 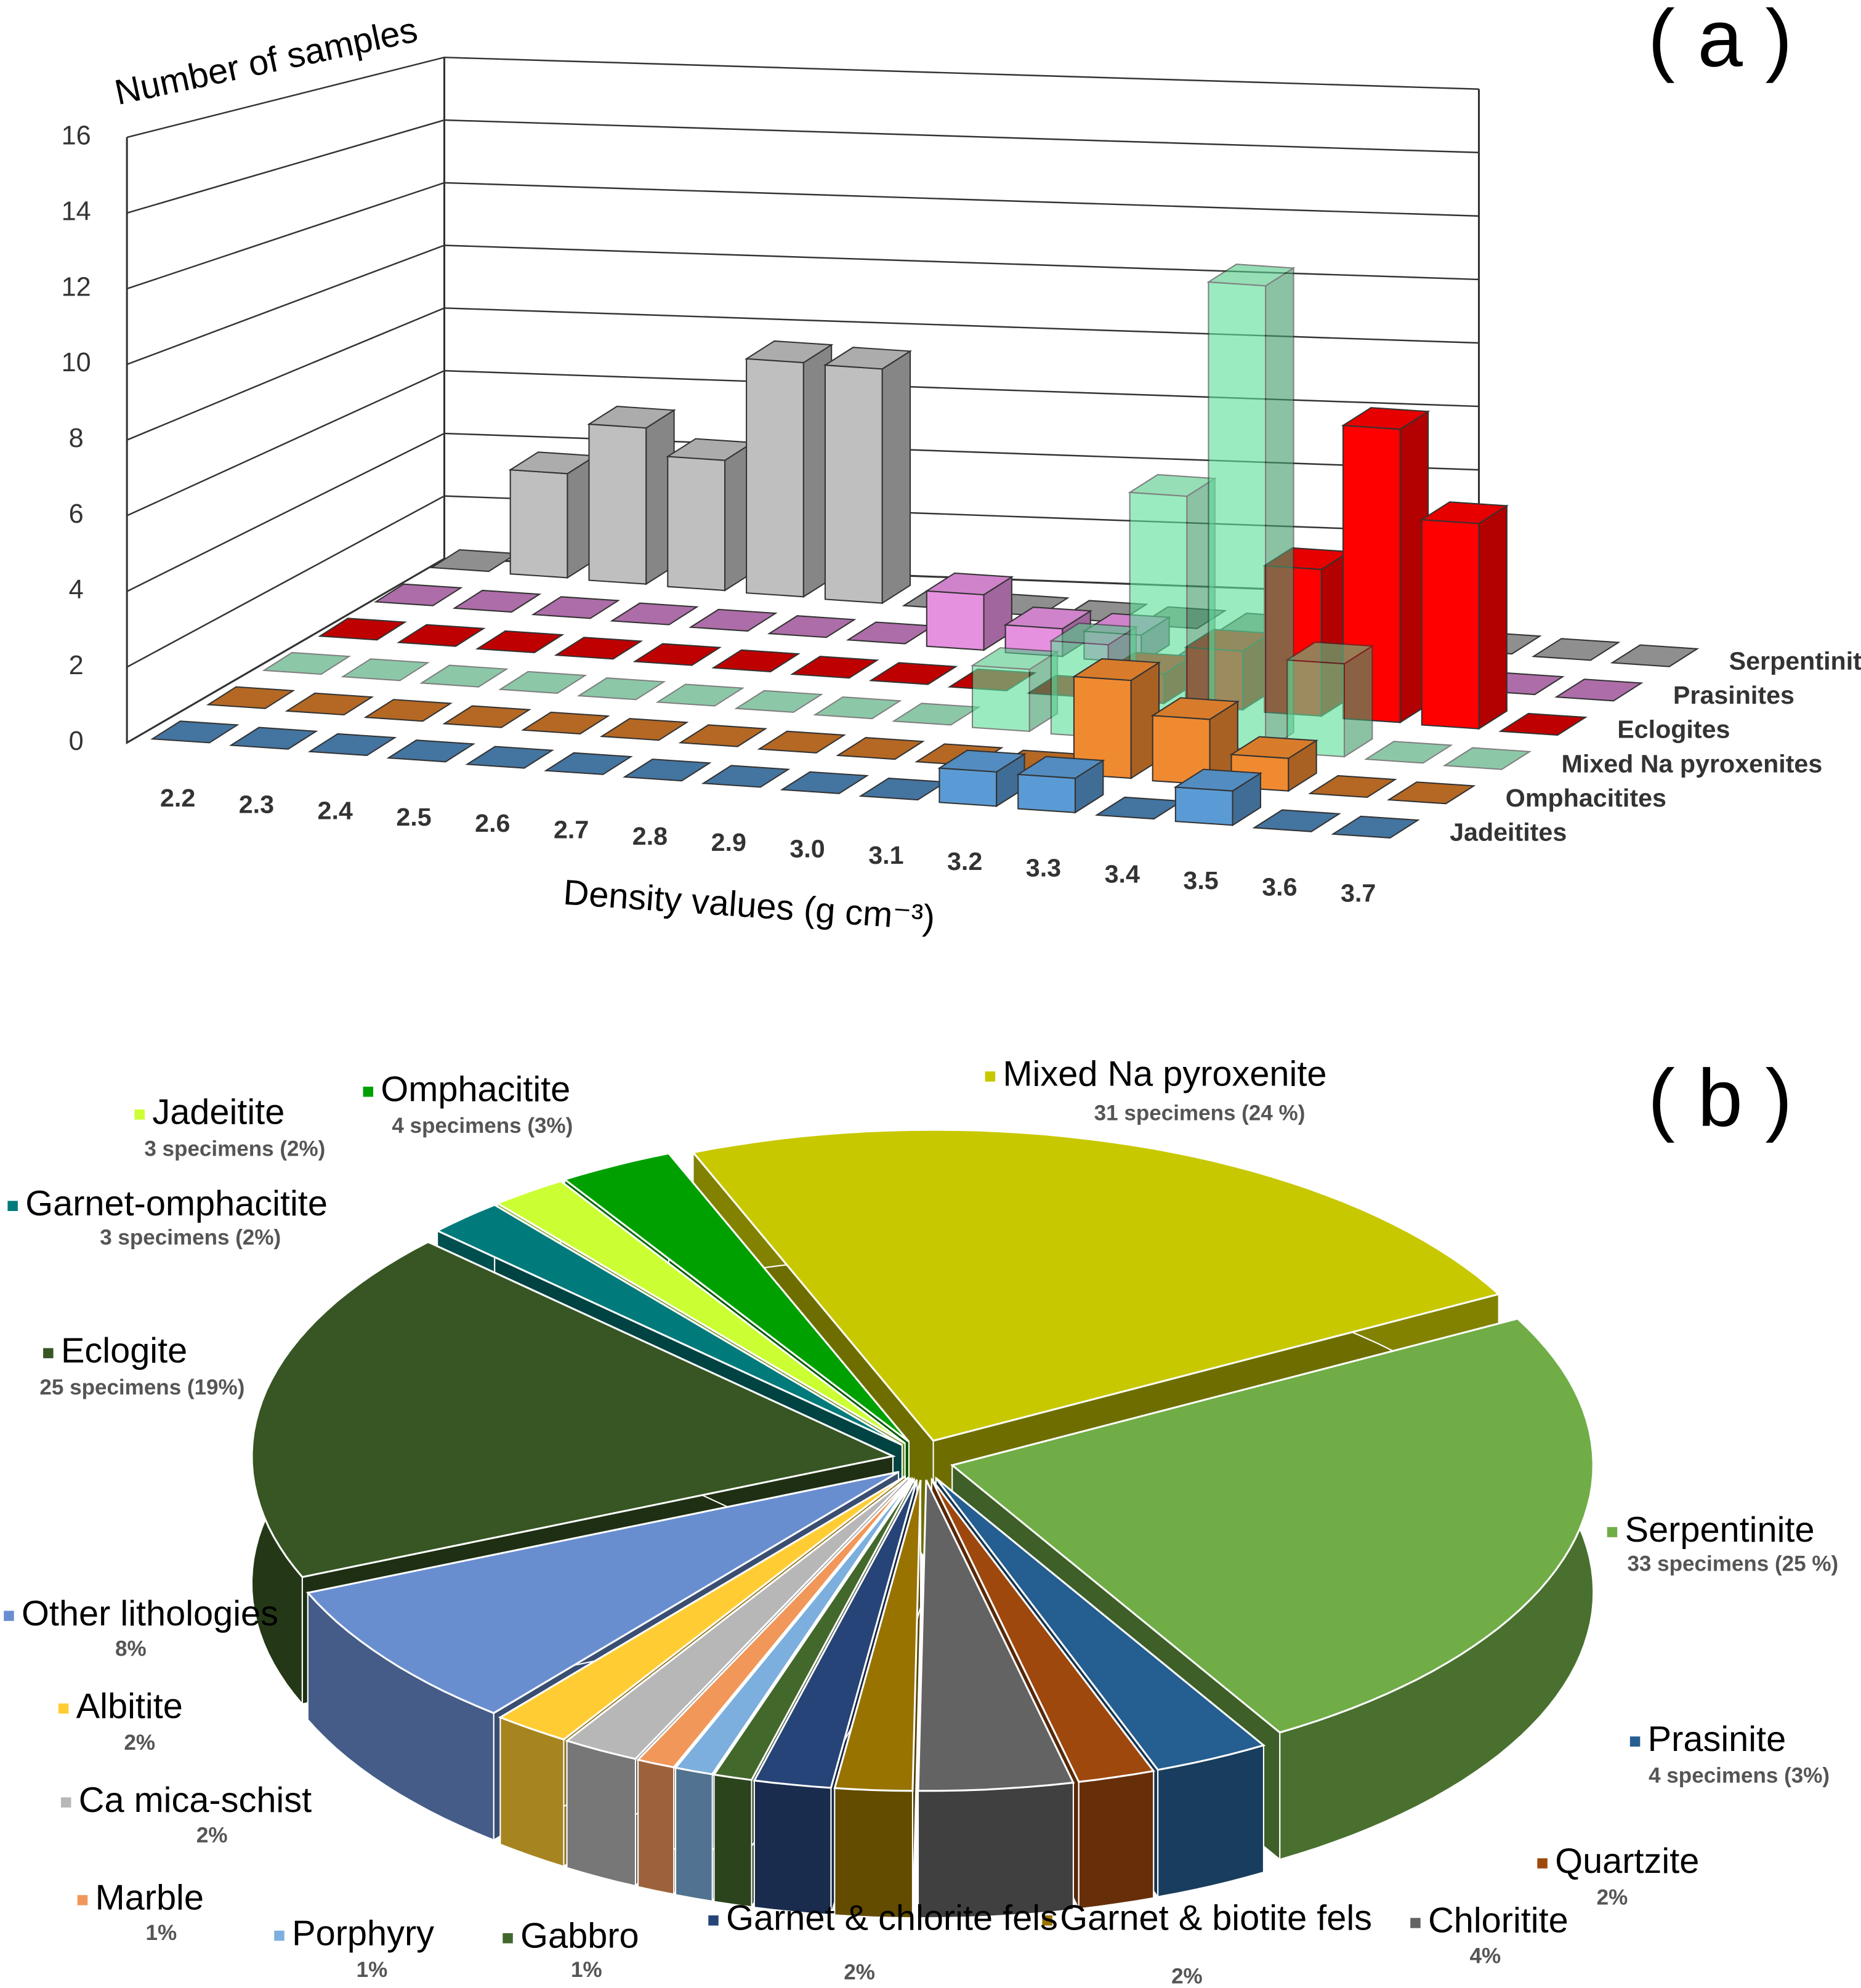 I want to click on value-label: 3 specimens (2%), so click(x=234, y=1149).